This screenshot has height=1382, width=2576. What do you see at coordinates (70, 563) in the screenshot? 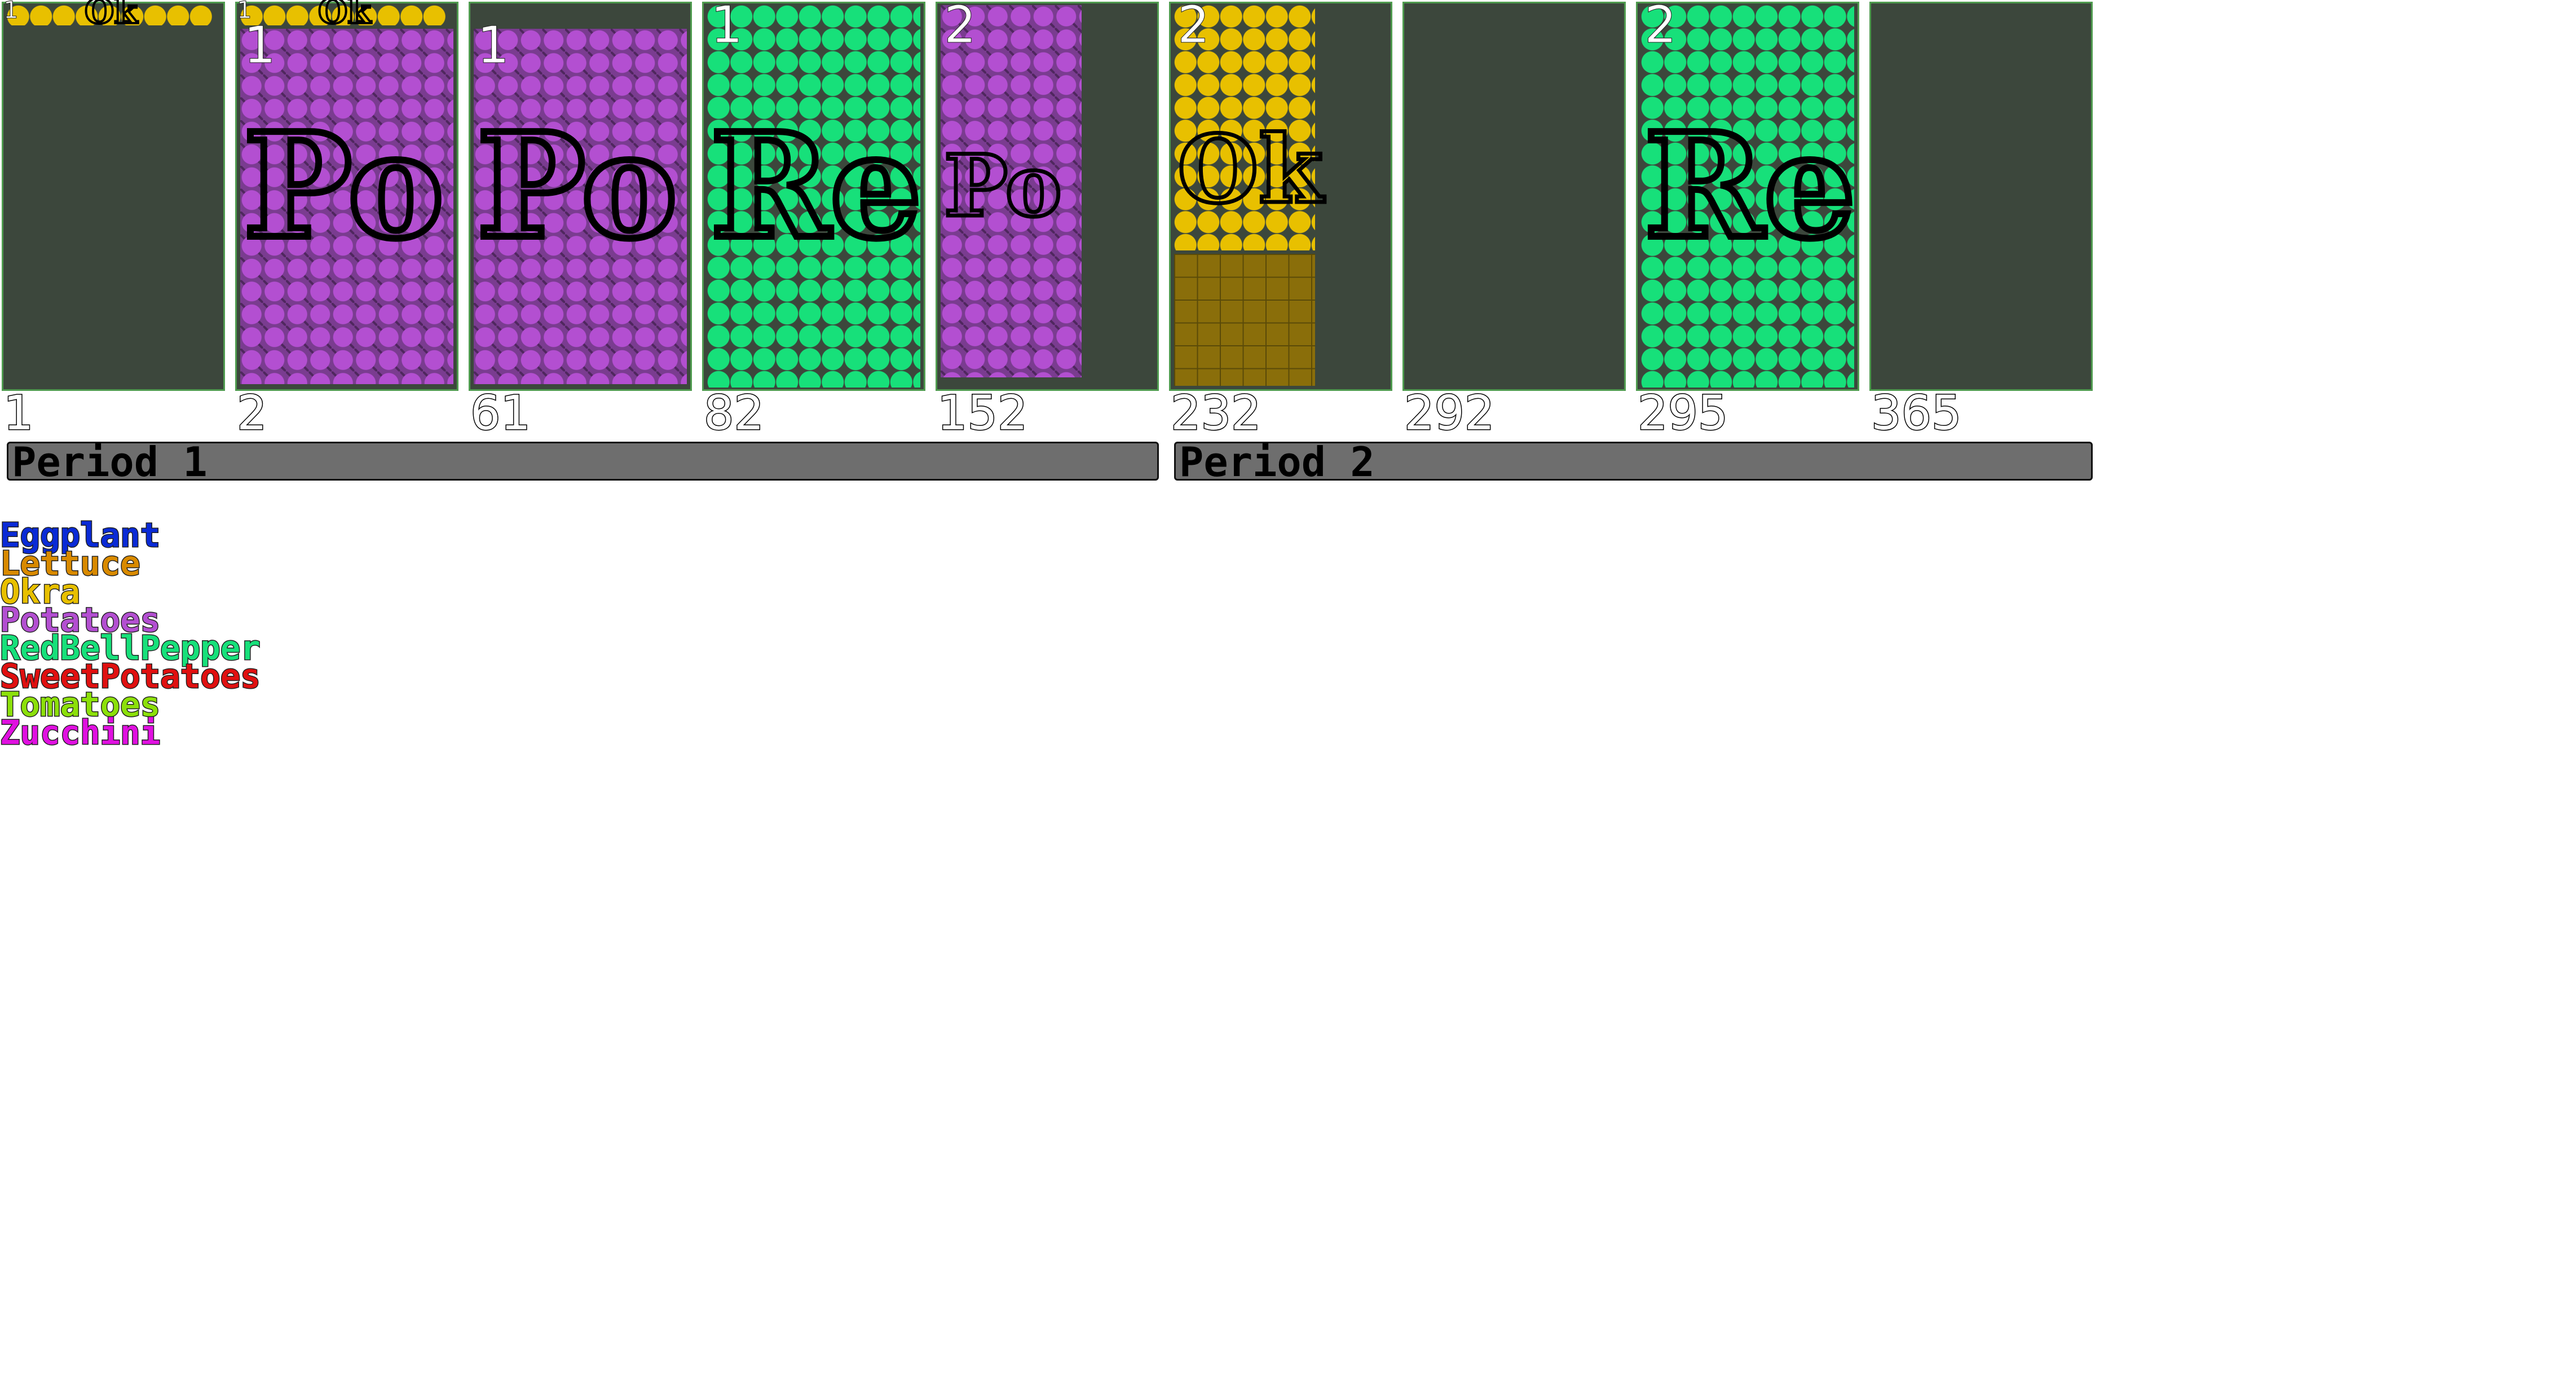
I see `legend-item-lettuce: Lettuce` at bounding box center [70, 563].